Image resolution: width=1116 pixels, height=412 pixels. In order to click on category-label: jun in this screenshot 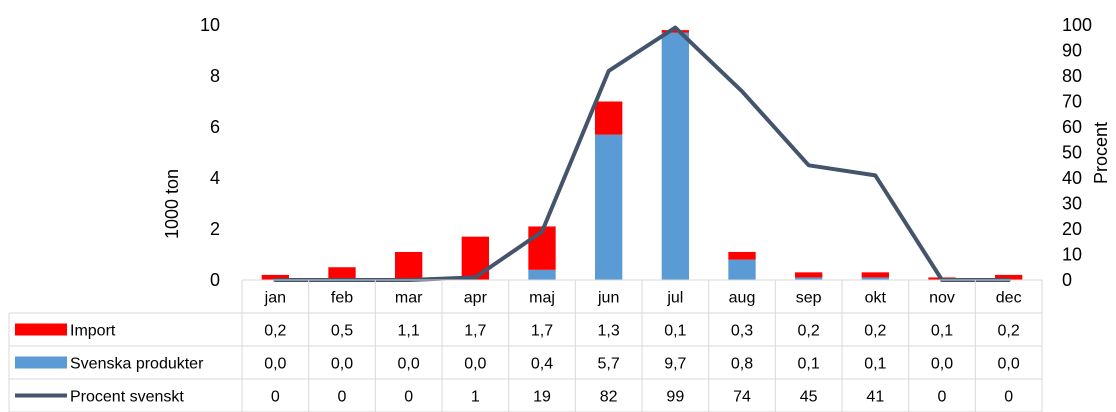, I will do `click(608, 298)`.